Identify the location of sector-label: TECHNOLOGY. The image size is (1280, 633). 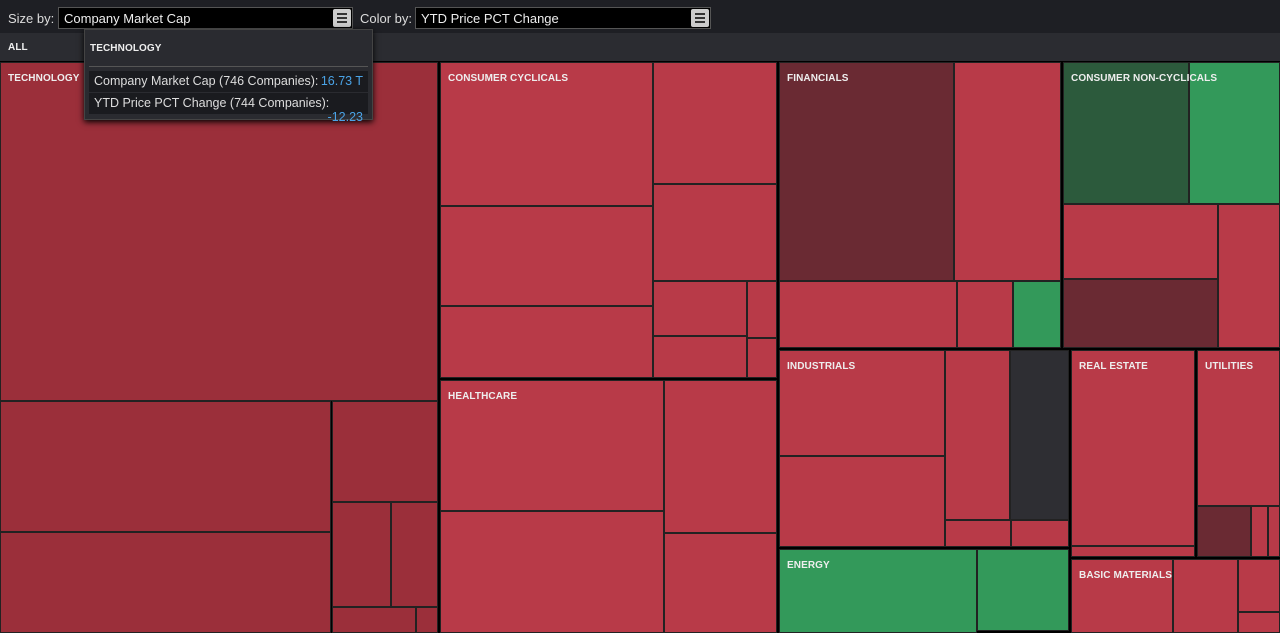
(44, 78).